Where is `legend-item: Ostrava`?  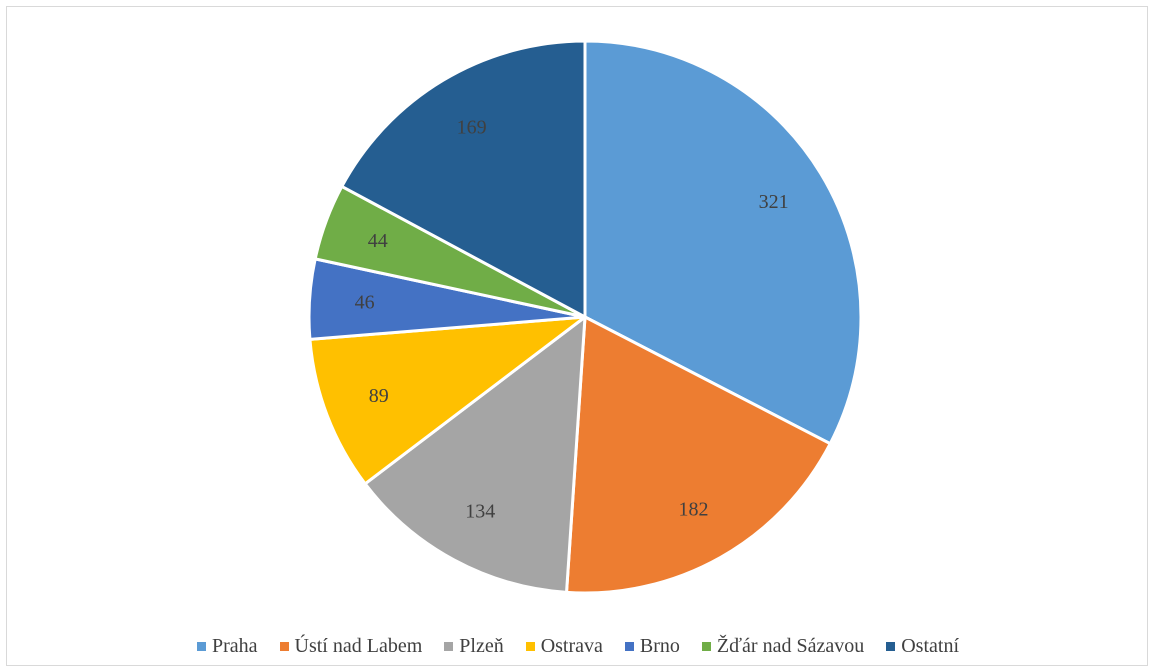
legend-item: Ostrava is located at coordinates (564, 646).